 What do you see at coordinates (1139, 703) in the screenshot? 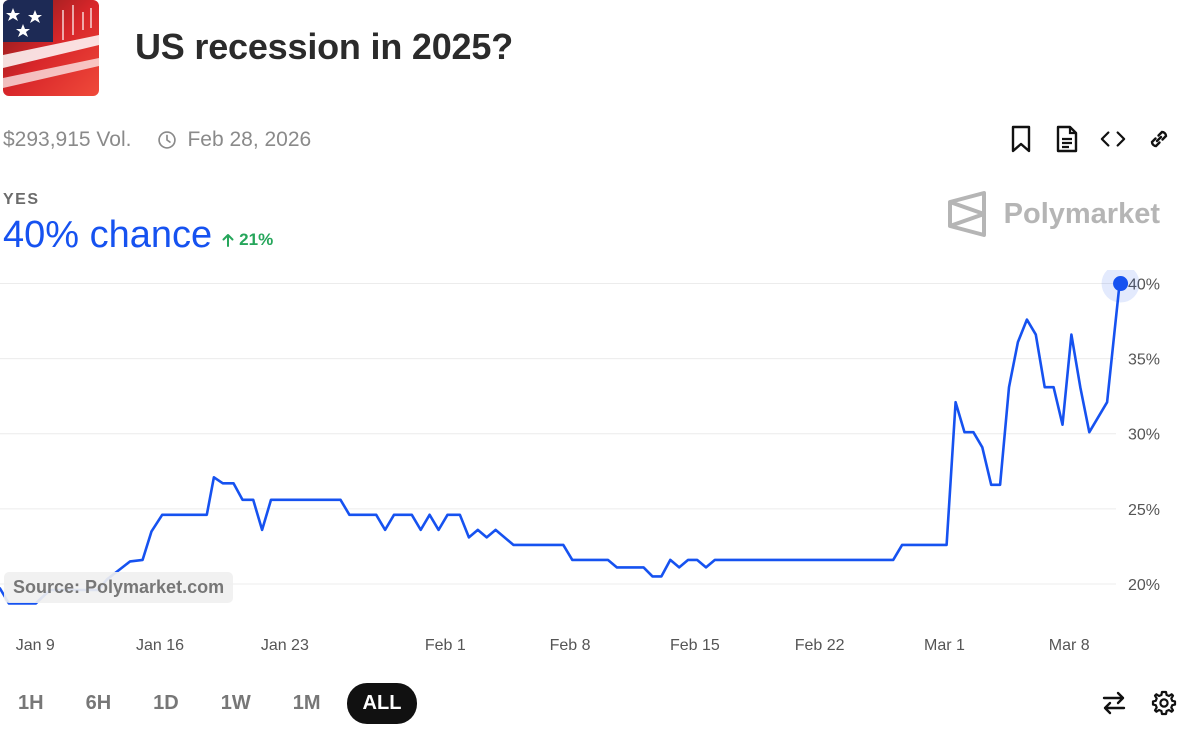
I see `chart-tools` at bounding box center [1139, 703].